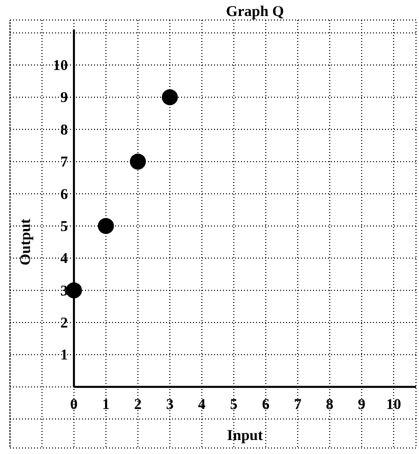 This screenshot has height=454, width=419. I want to click on y-tick-label: 6, so click(64, 194).